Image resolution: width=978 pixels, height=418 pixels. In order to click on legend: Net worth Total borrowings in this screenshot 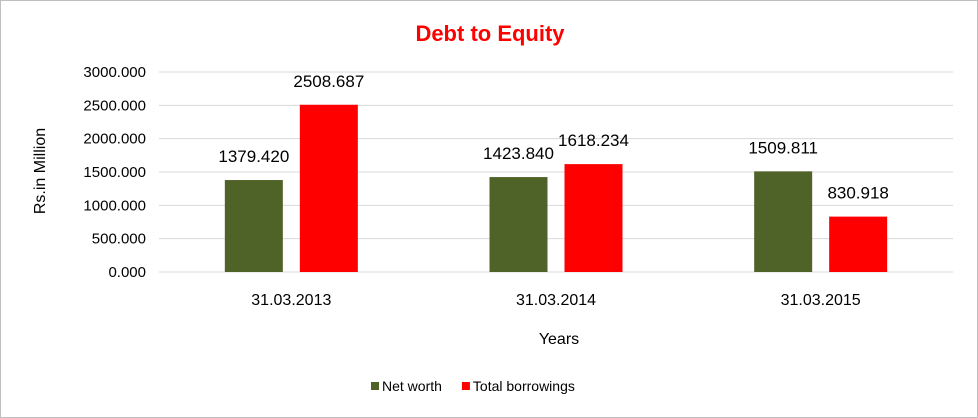, I will do `click(473, 386)`.